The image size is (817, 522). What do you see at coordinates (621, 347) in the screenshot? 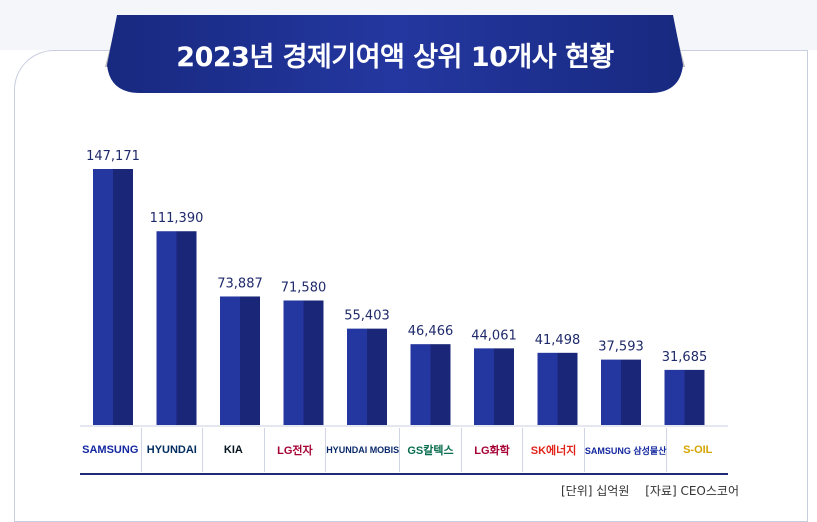
I see `value-label: 37,593` at bounding box center [621, 347].